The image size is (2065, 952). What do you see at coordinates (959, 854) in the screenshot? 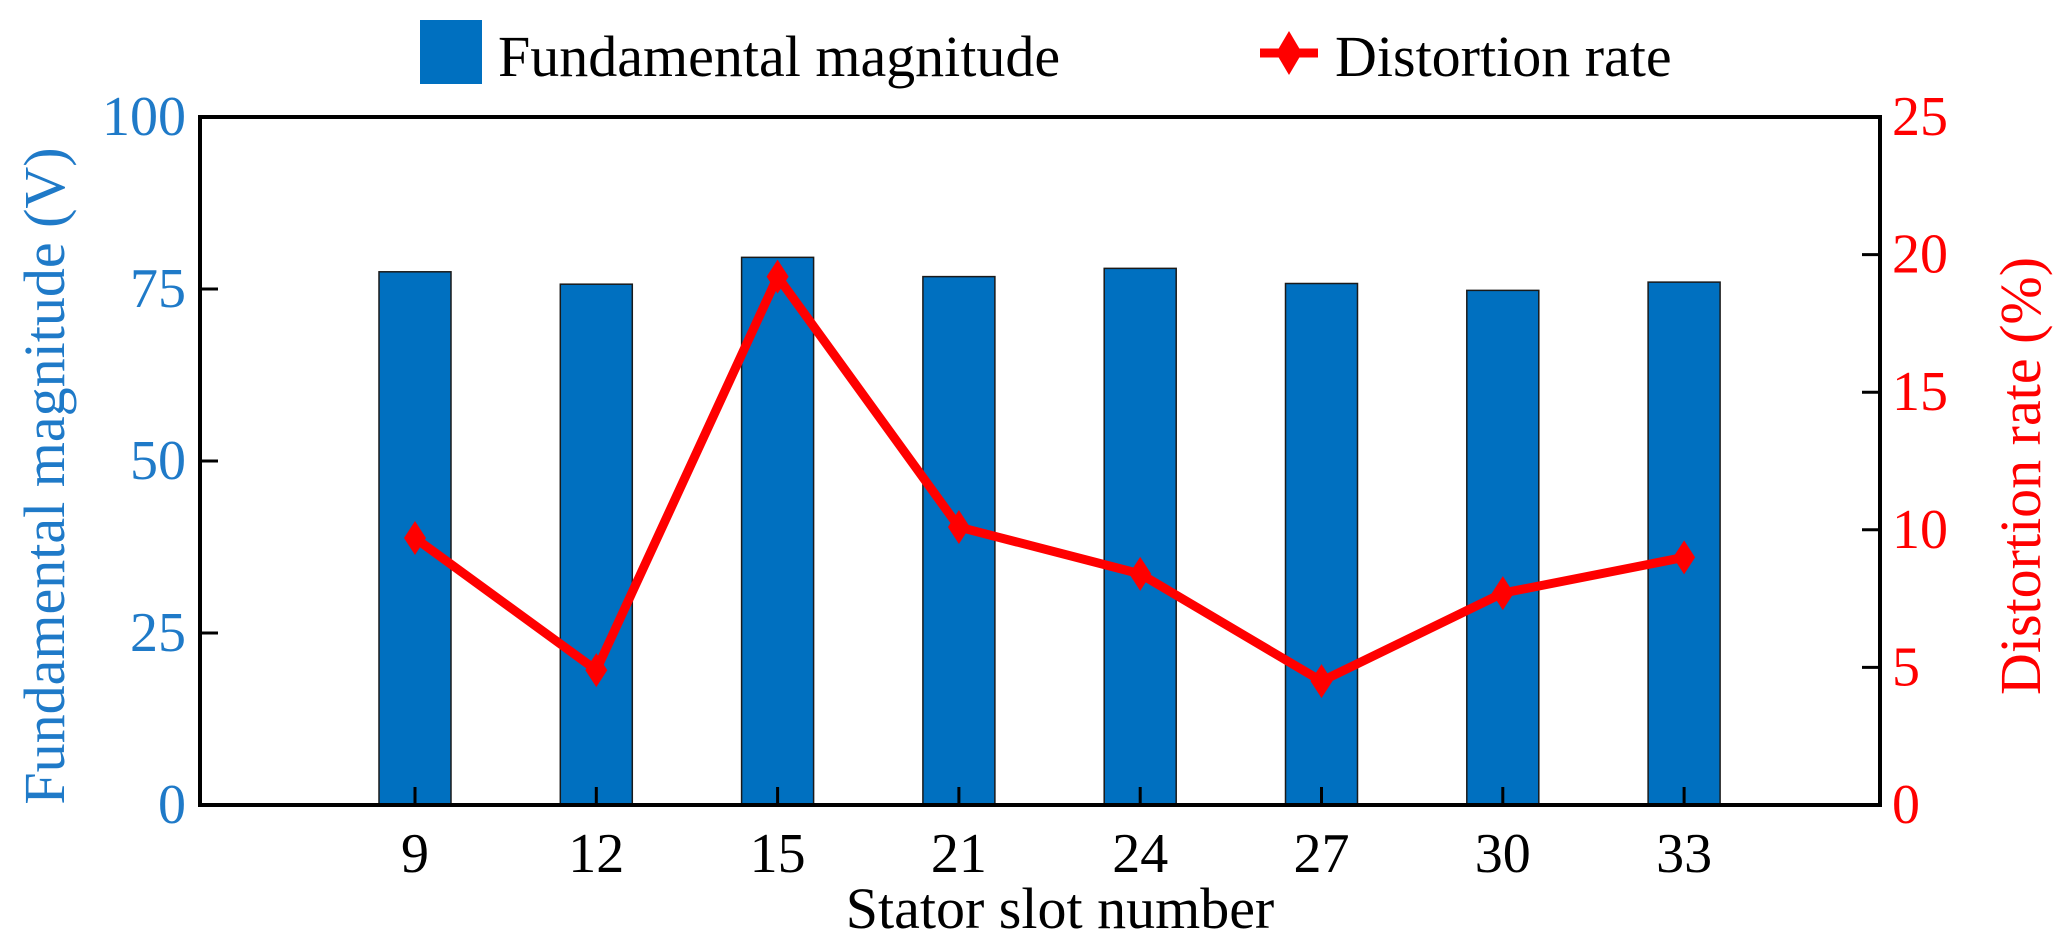
I see `x-tick-label-21: 21` at bounding box center [959, 854].